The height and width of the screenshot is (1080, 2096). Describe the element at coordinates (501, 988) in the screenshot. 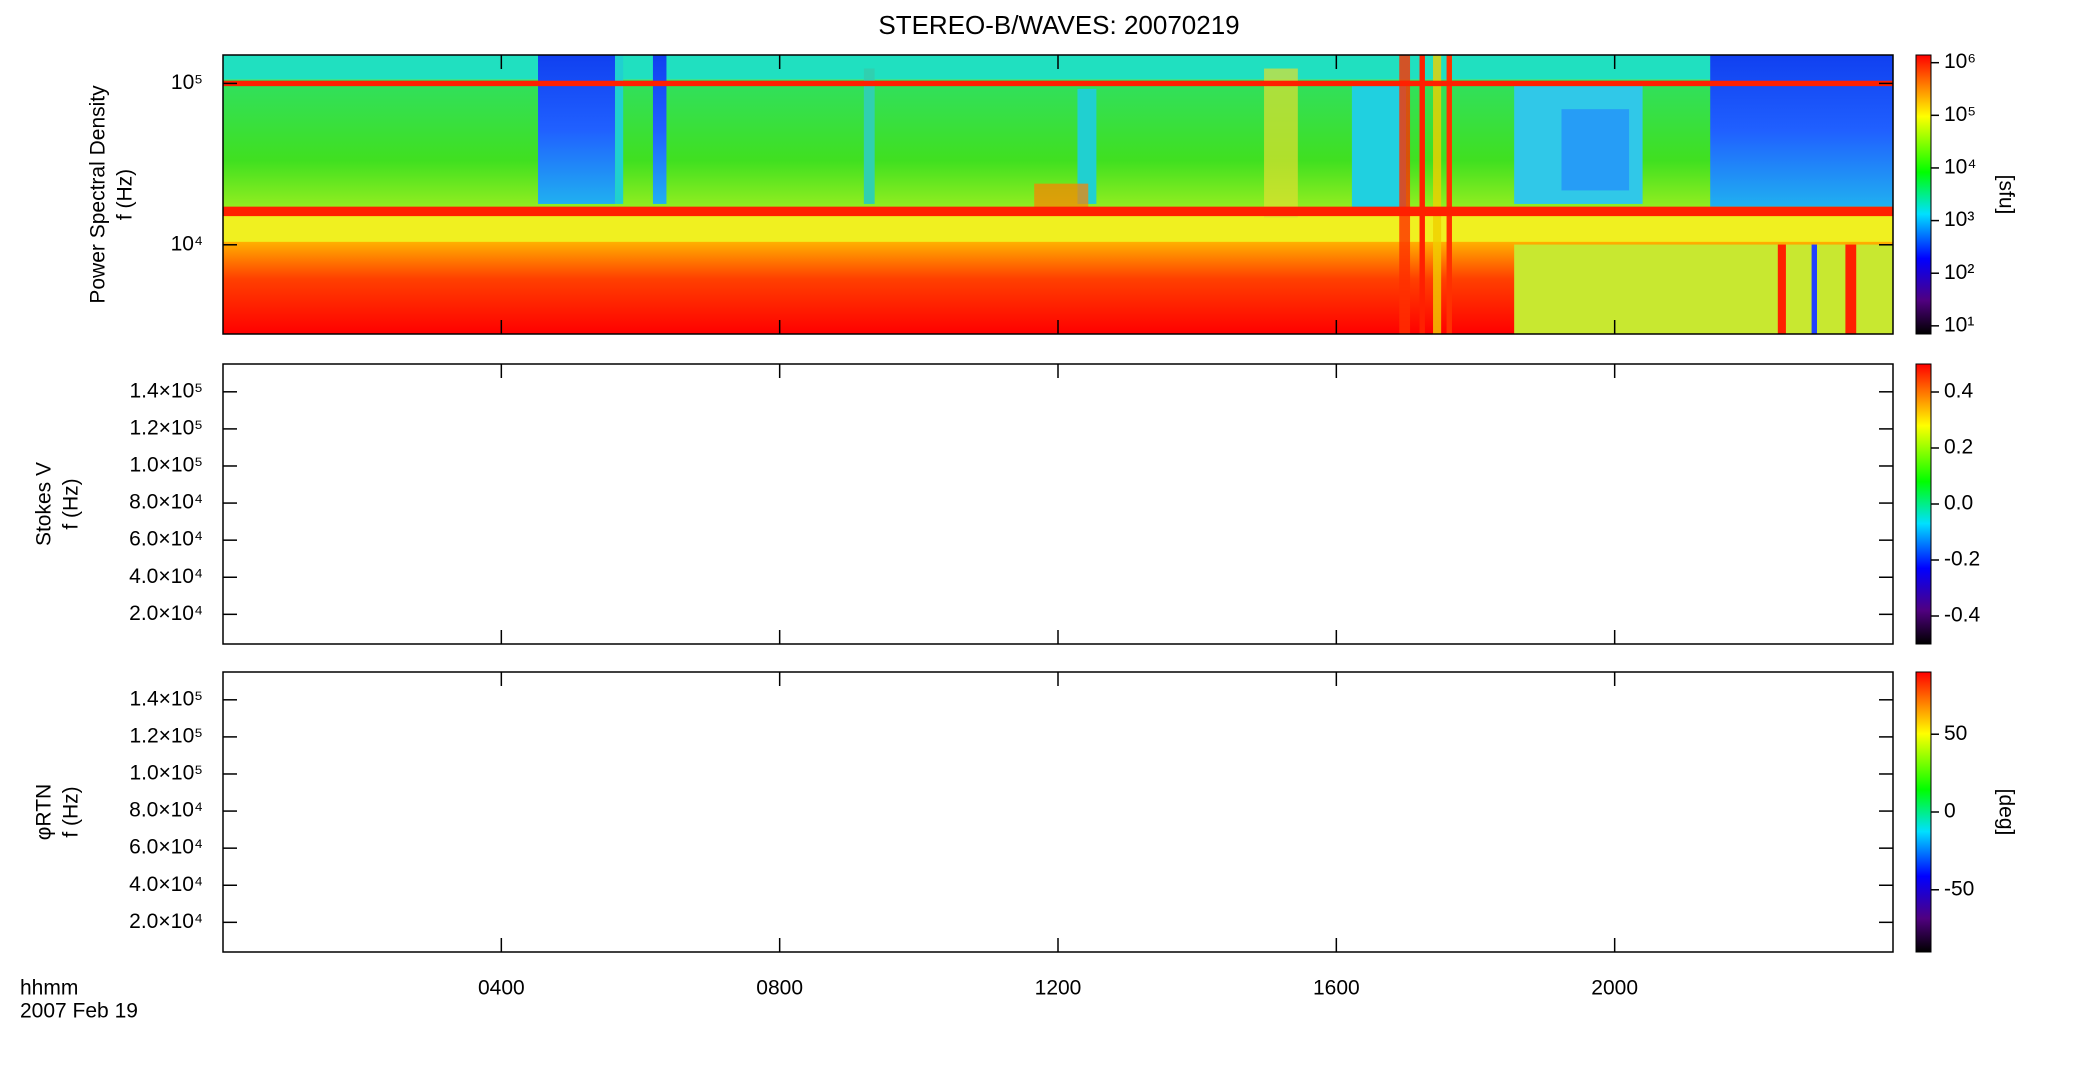

I see `x-tick-label: 0400` at that location.